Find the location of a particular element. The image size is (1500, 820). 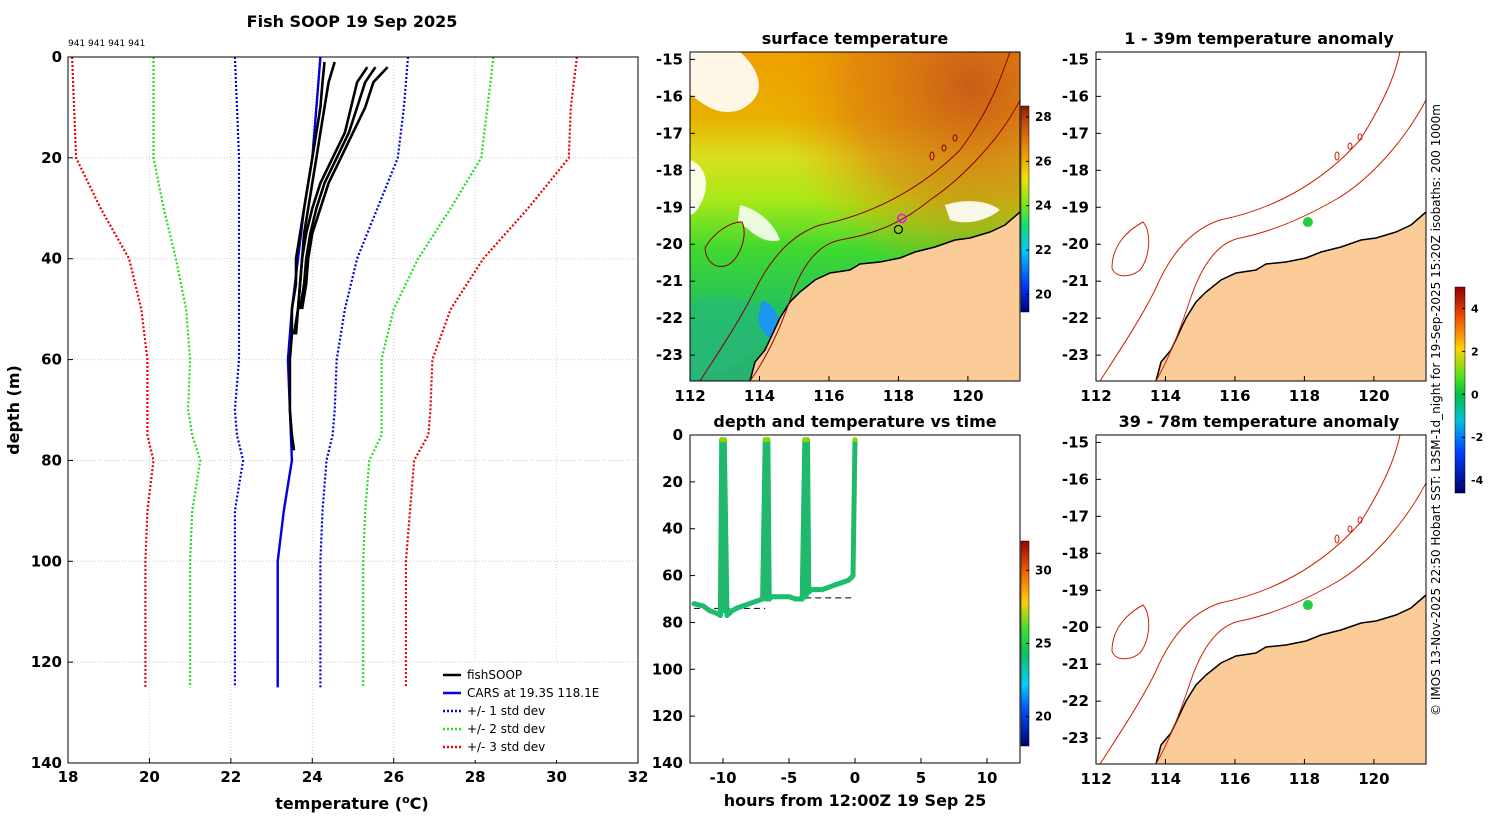

profile-ytick-label: 120 is located at coordinates (46, 662).